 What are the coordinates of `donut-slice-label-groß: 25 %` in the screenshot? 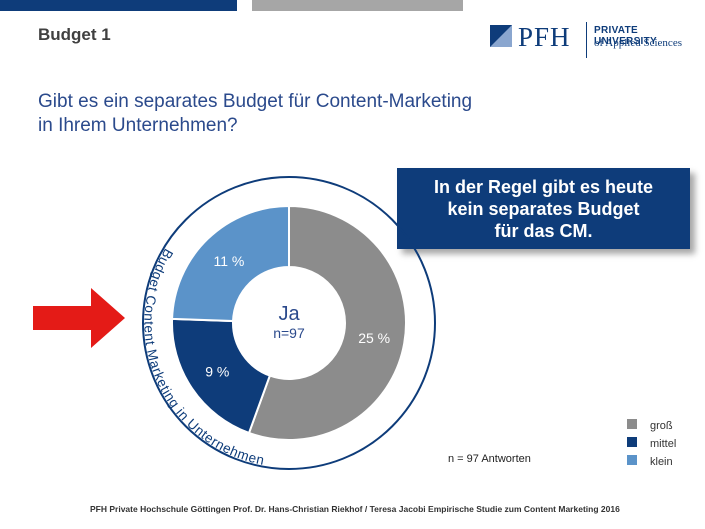 It's located at (374, 338).